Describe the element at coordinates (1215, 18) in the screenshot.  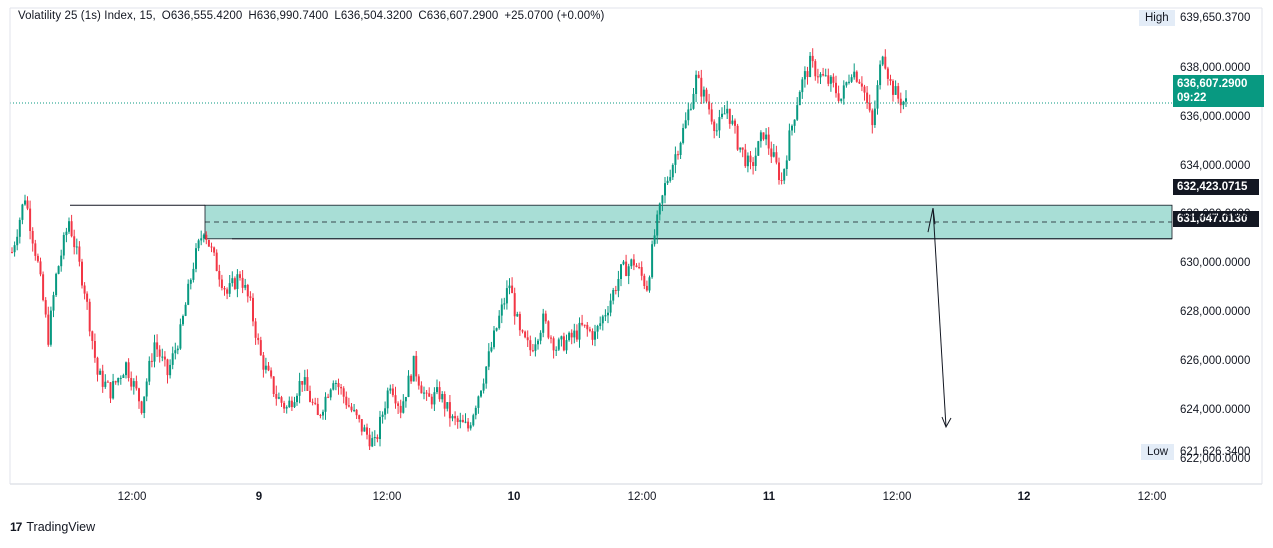
I see `high-value-label: 639,650.3700` at that location.